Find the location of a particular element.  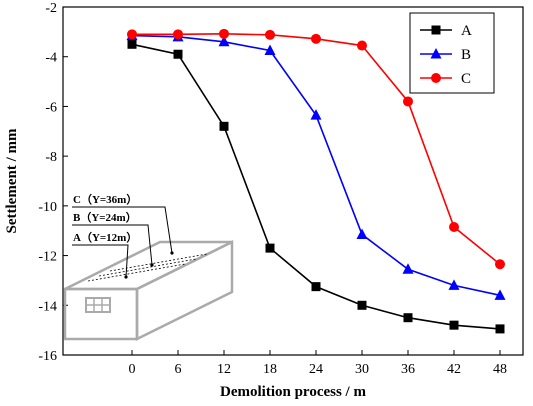

legend-label-c: C is located at coordinates (466, 79).